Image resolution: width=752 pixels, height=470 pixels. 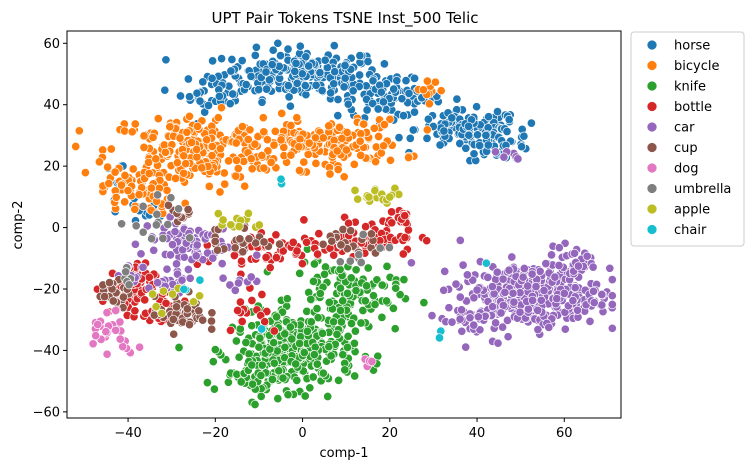 I want to click on y-tick-label: −20, so click(x=46, y=290).